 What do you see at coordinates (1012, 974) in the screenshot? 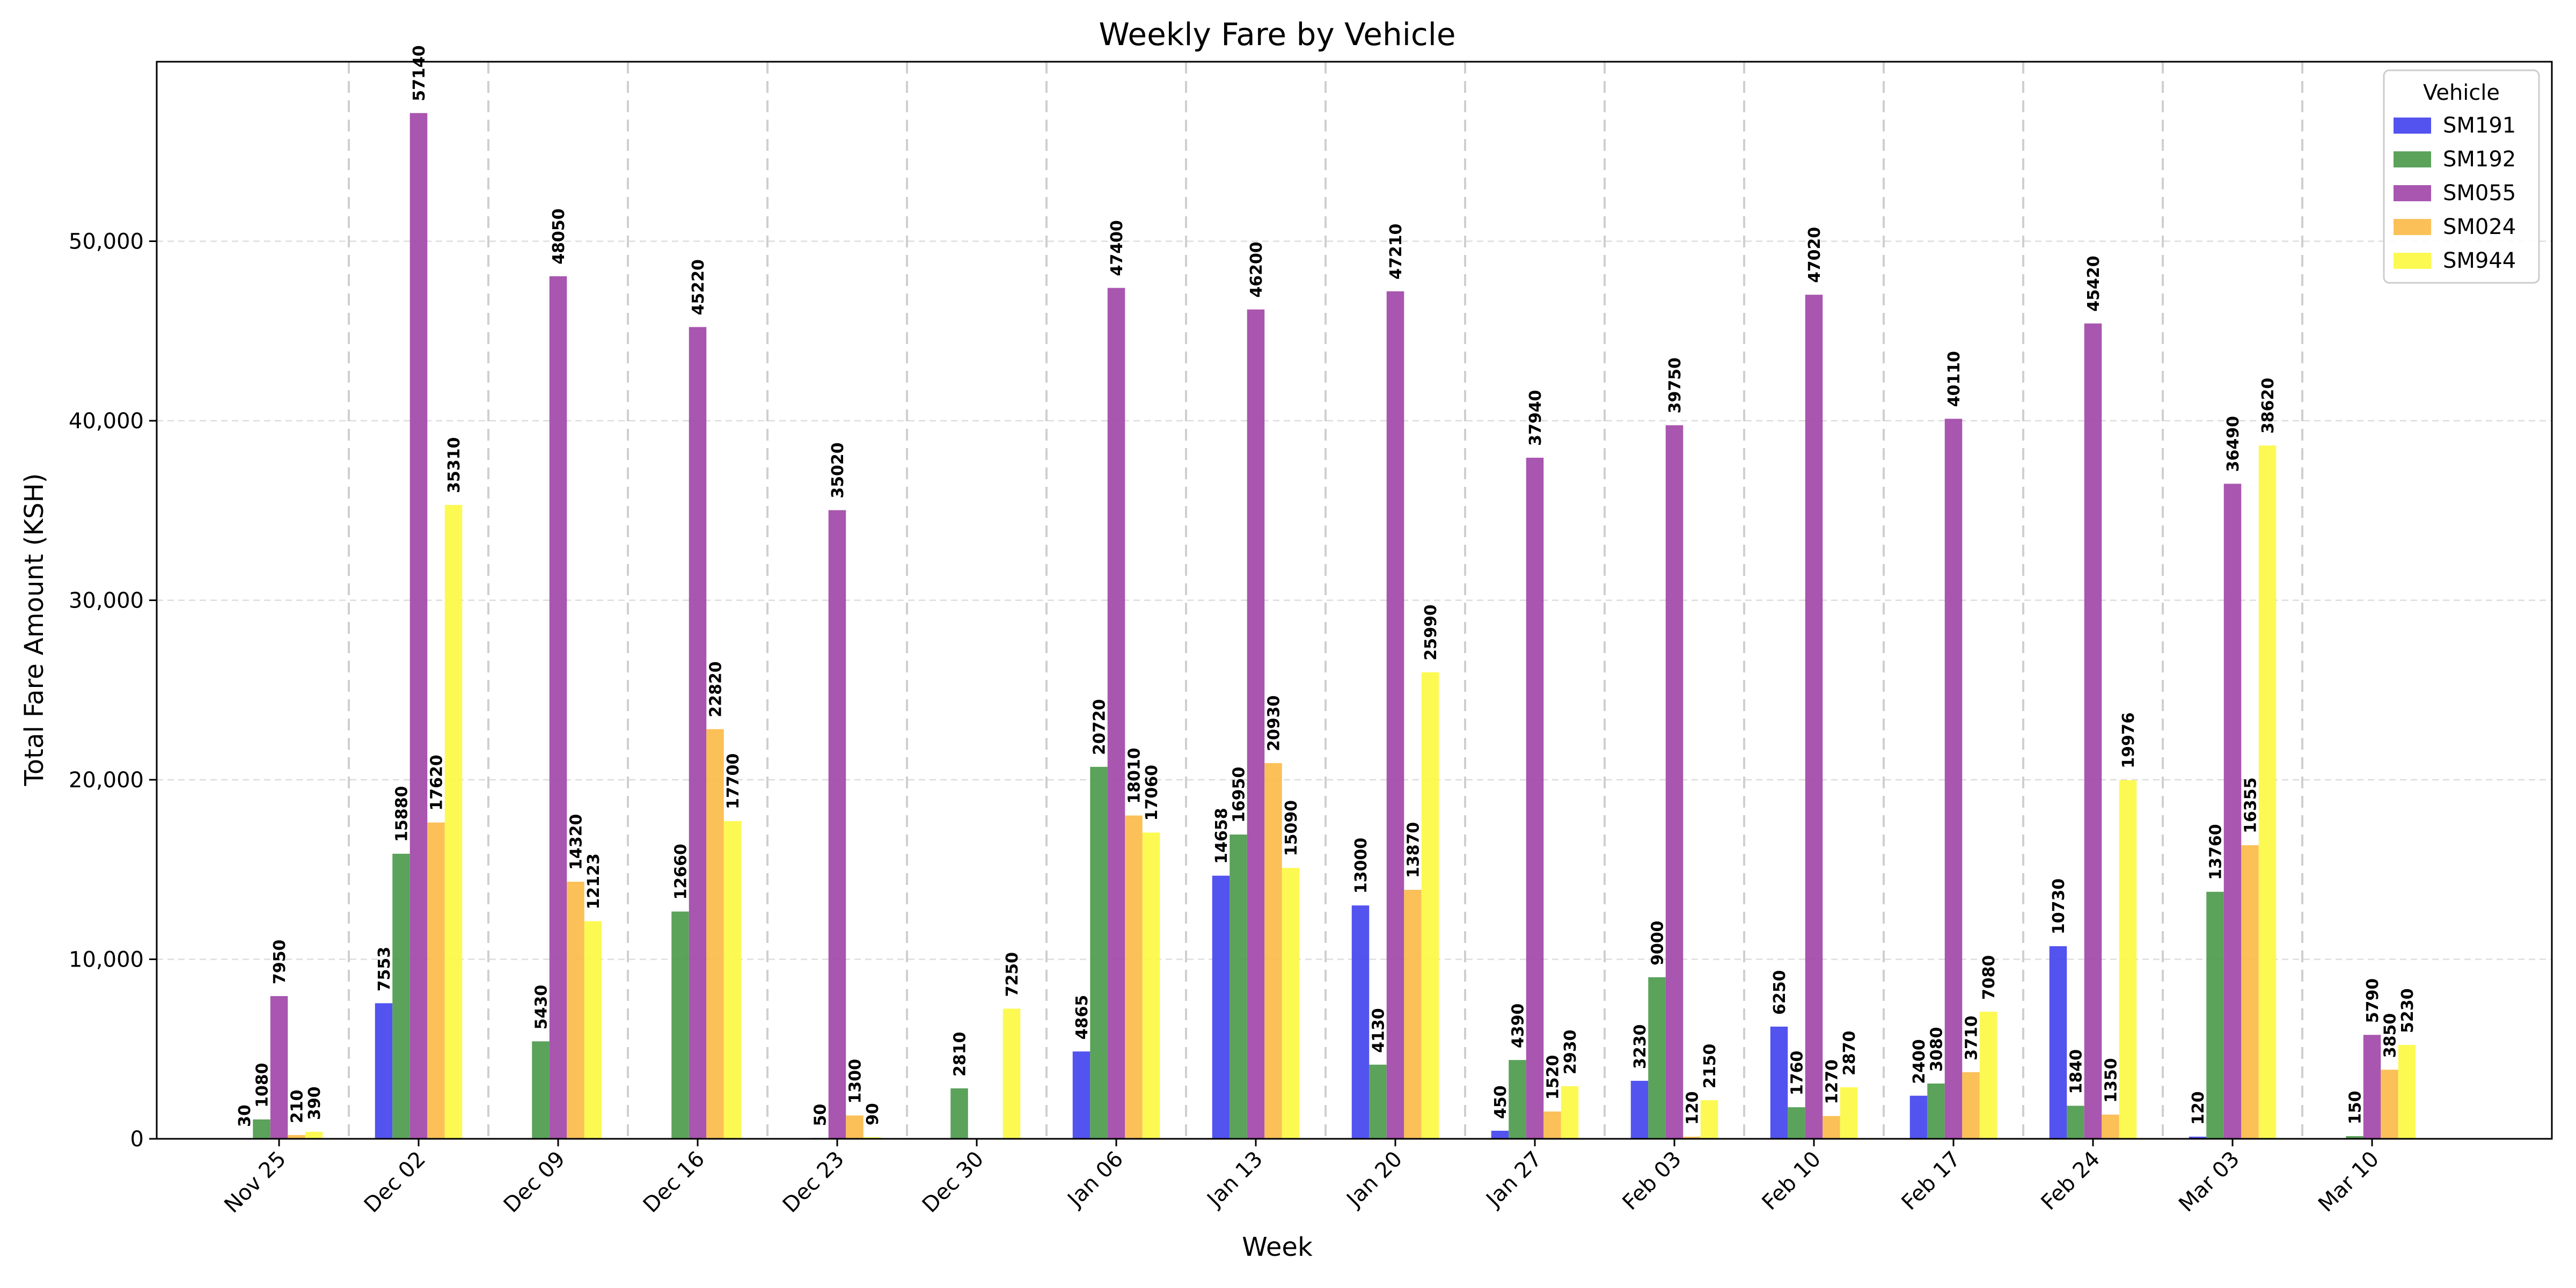
I see `data-label: 7250` at bounding box center [1012, 974].